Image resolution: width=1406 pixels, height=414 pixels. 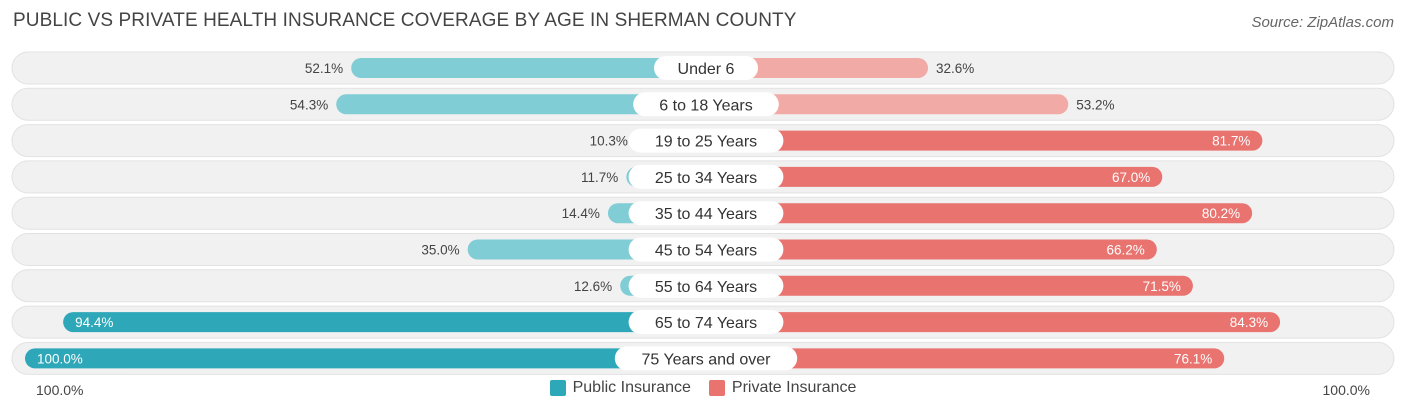 I want to click on axis-left-label: 100.0%, so click(x=60, y=390).